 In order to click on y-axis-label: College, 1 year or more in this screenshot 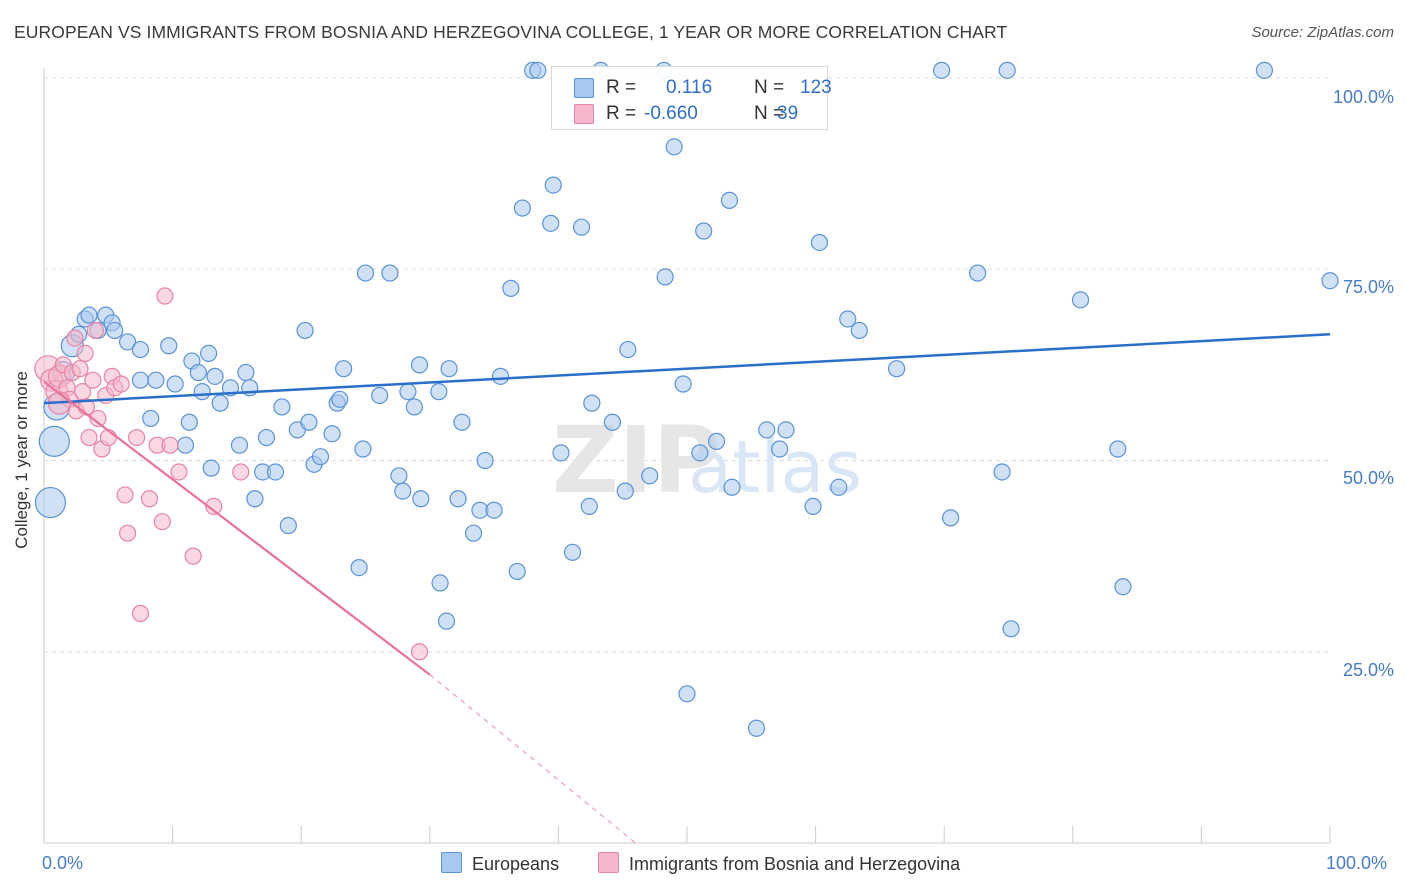, I will do `click(21, 460)`.